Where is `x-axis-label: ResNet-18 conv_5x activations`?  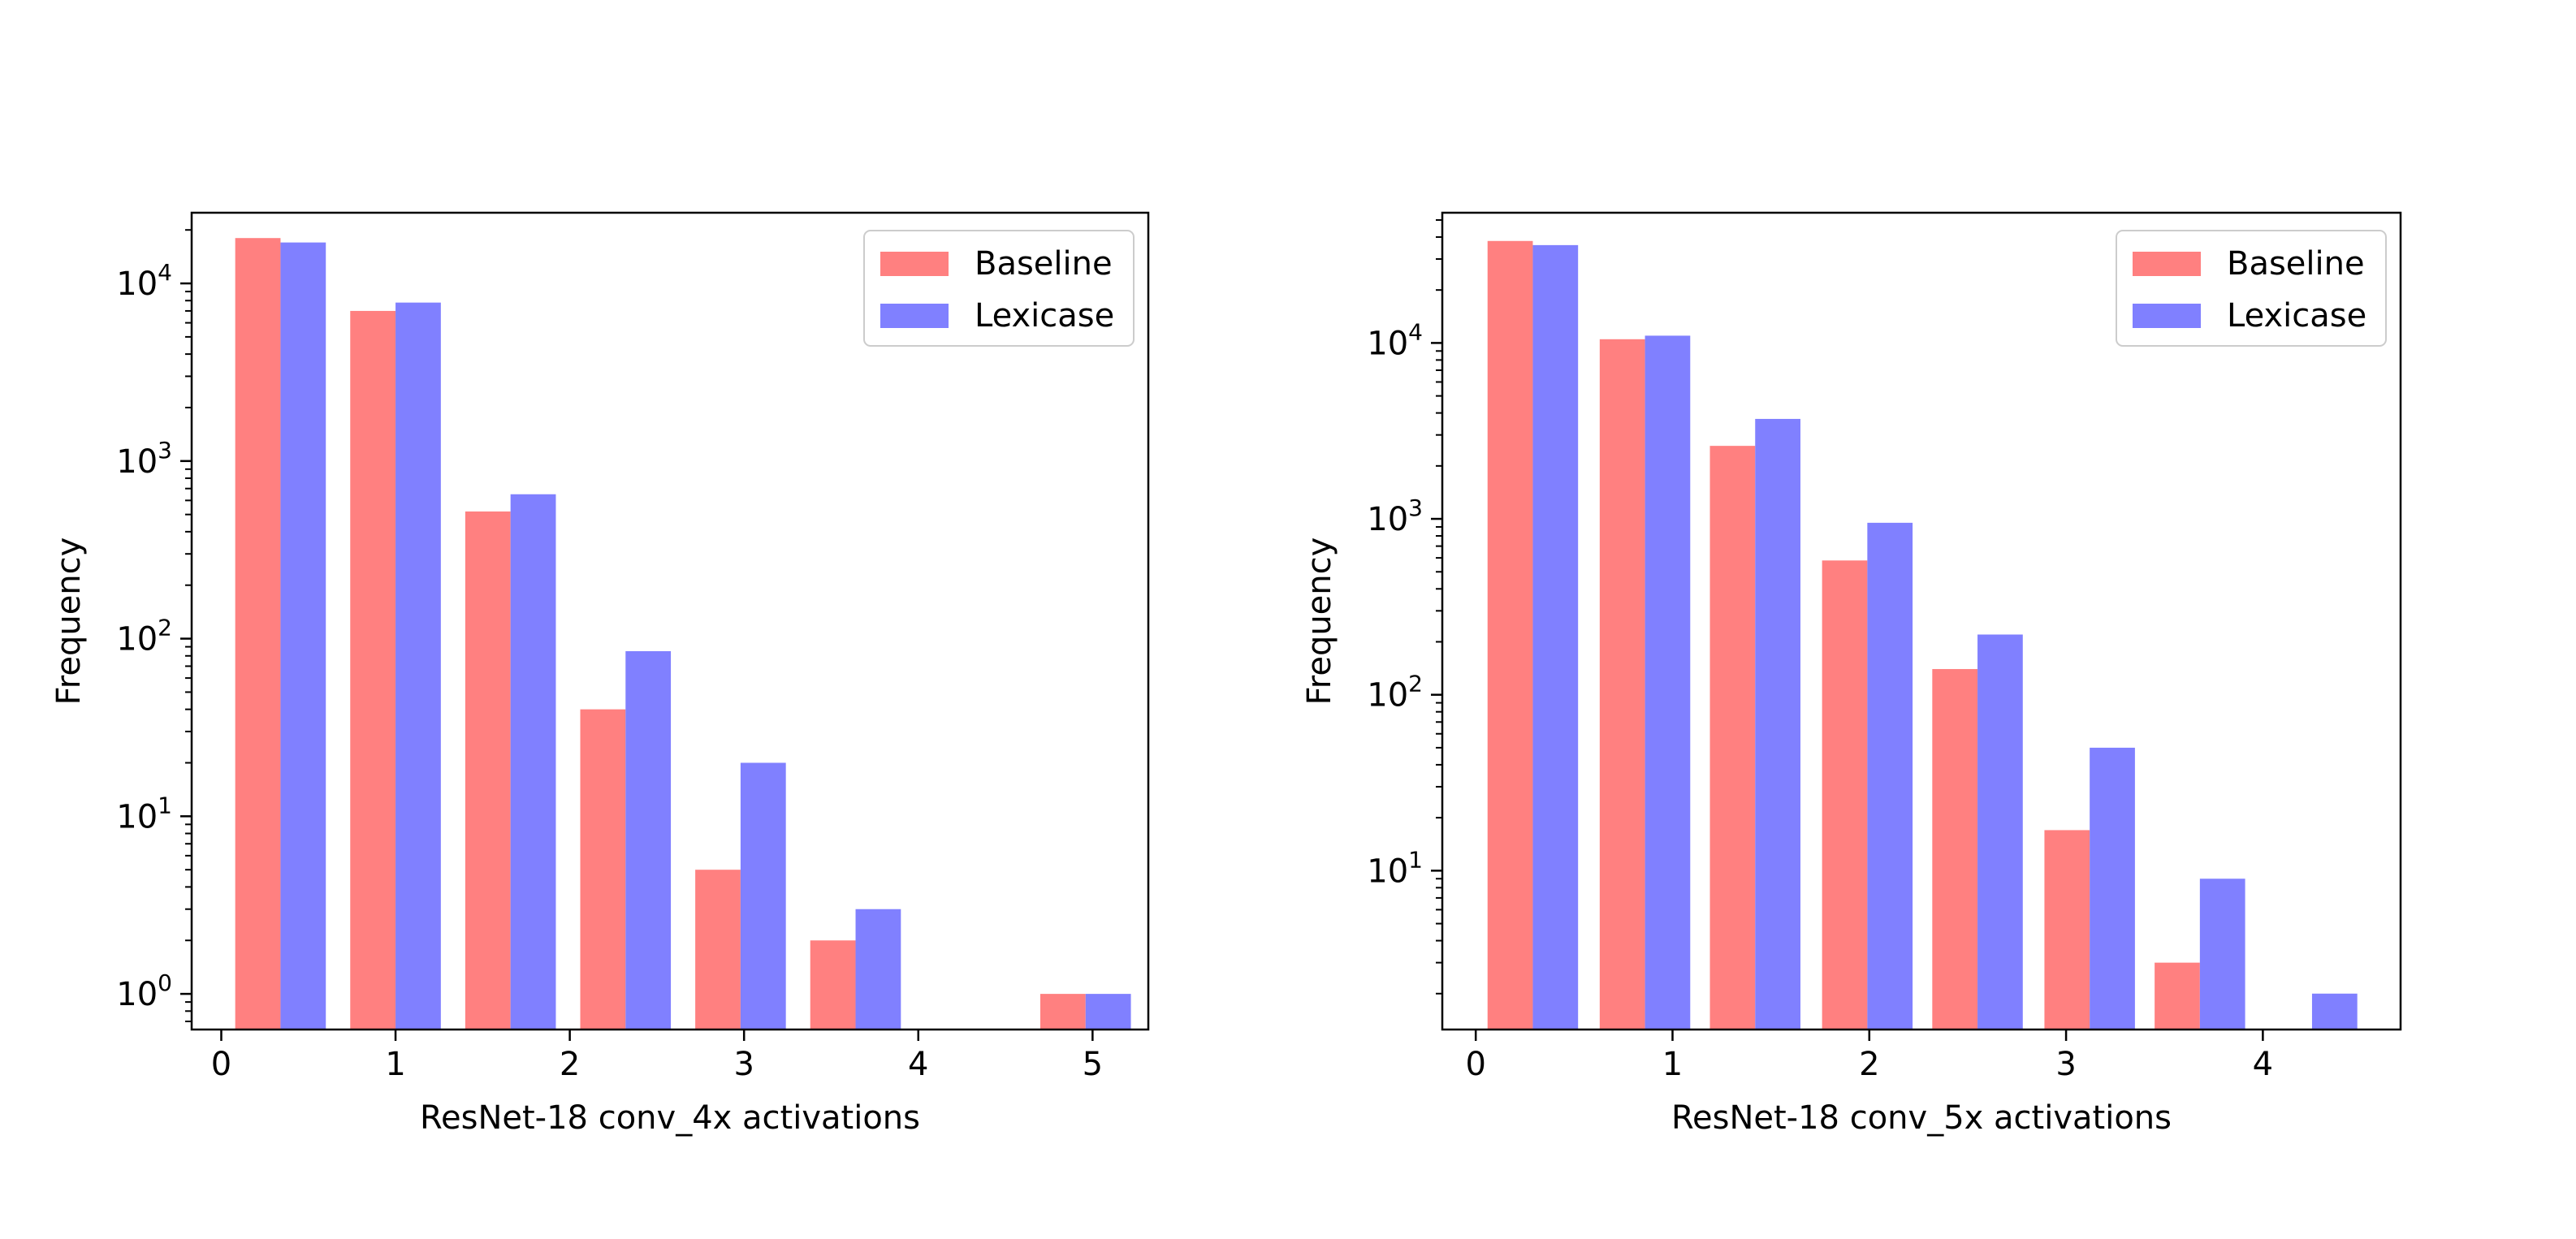 x-axis-label: ResNet-18 conv_5x activations is located at coordinates (1921, 1118).